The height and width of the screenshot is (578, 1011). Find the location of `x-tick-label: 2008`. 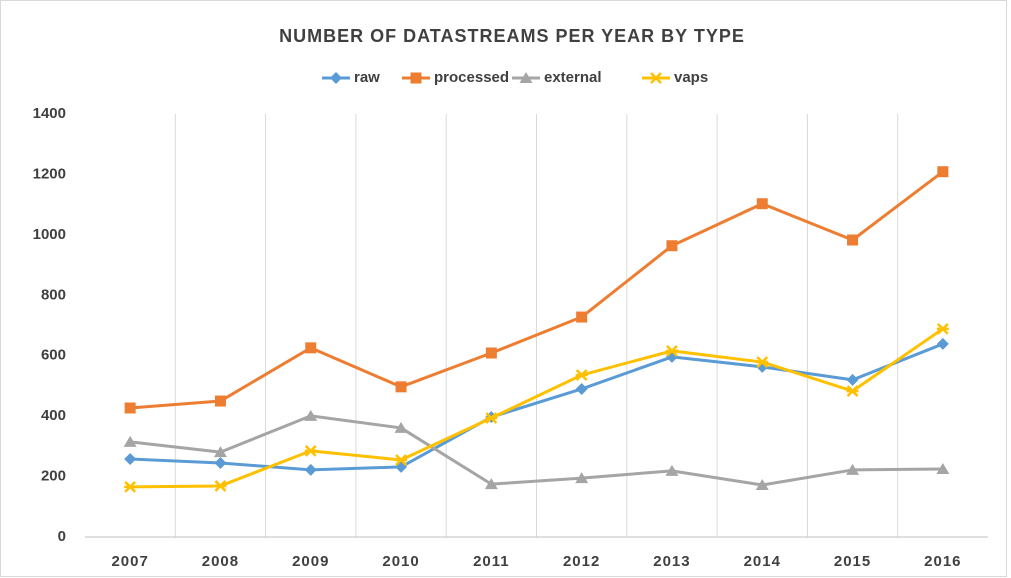

x-tick-label: 2008 is located at coordinates (220, 561).